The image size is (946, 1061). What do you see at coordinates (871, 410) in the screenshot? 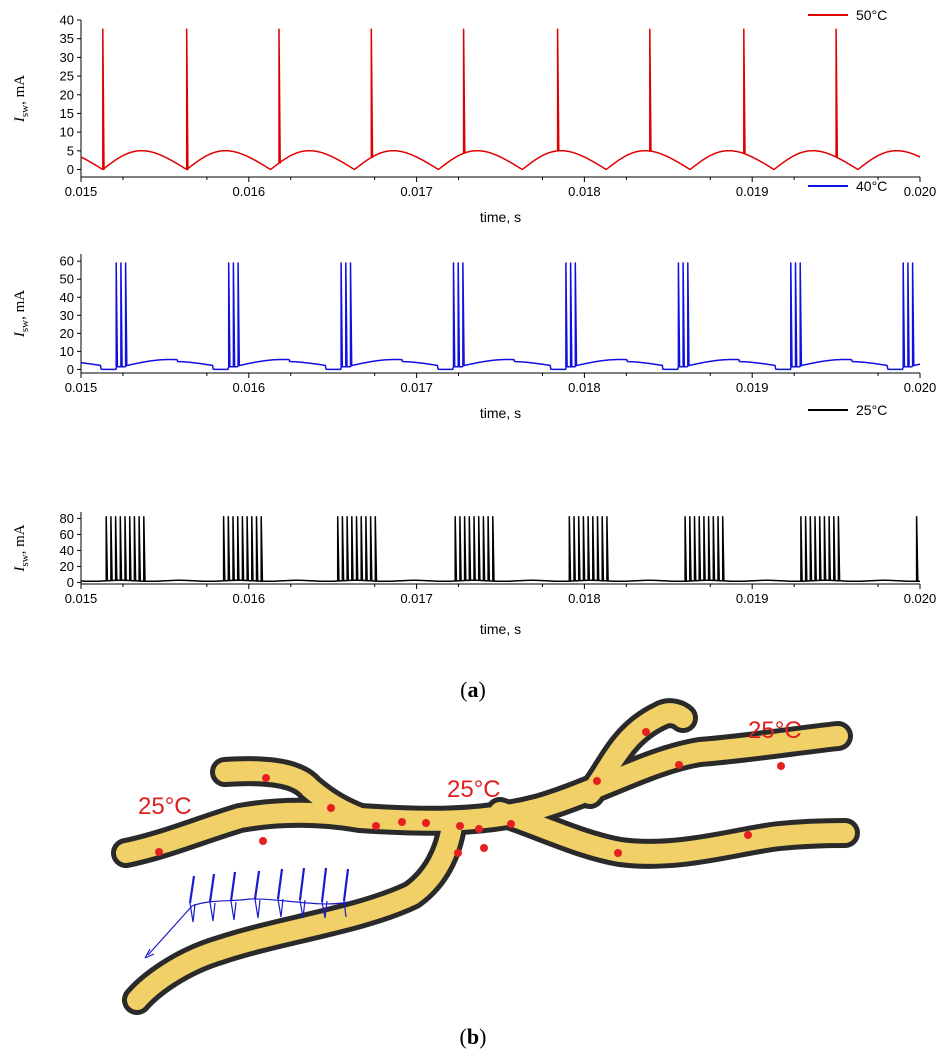
I see `legend-label: 25°C` at bounding box center [871, 410].